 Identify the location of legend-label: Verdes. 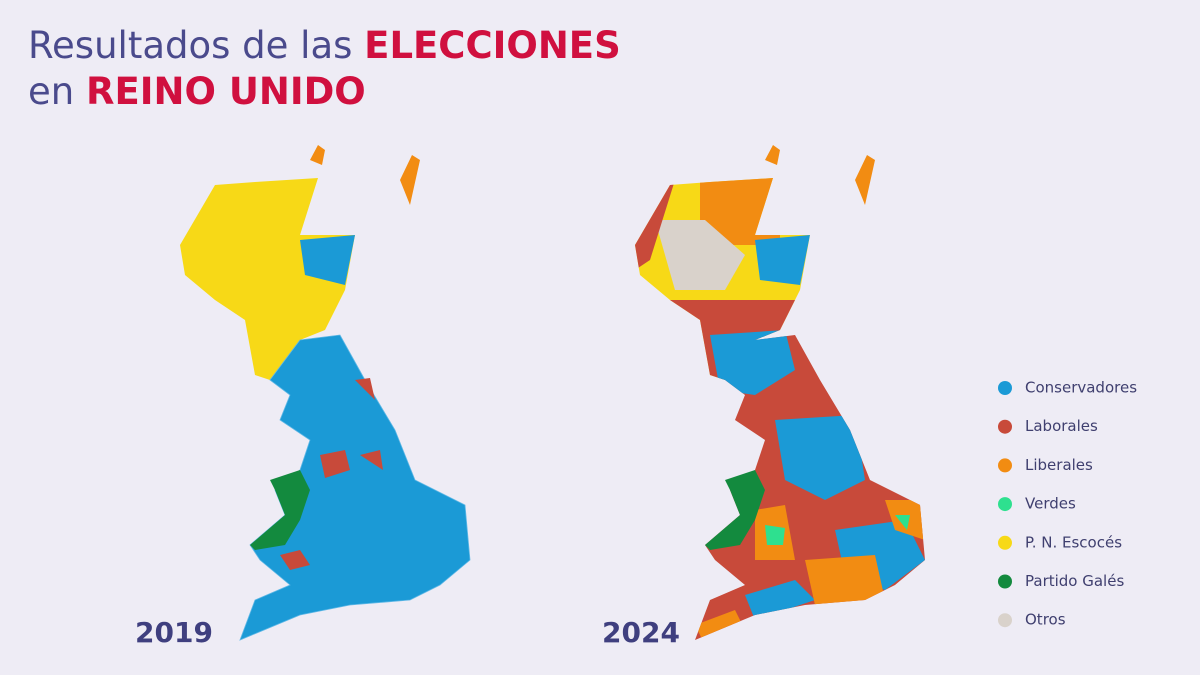
(1050, 504).